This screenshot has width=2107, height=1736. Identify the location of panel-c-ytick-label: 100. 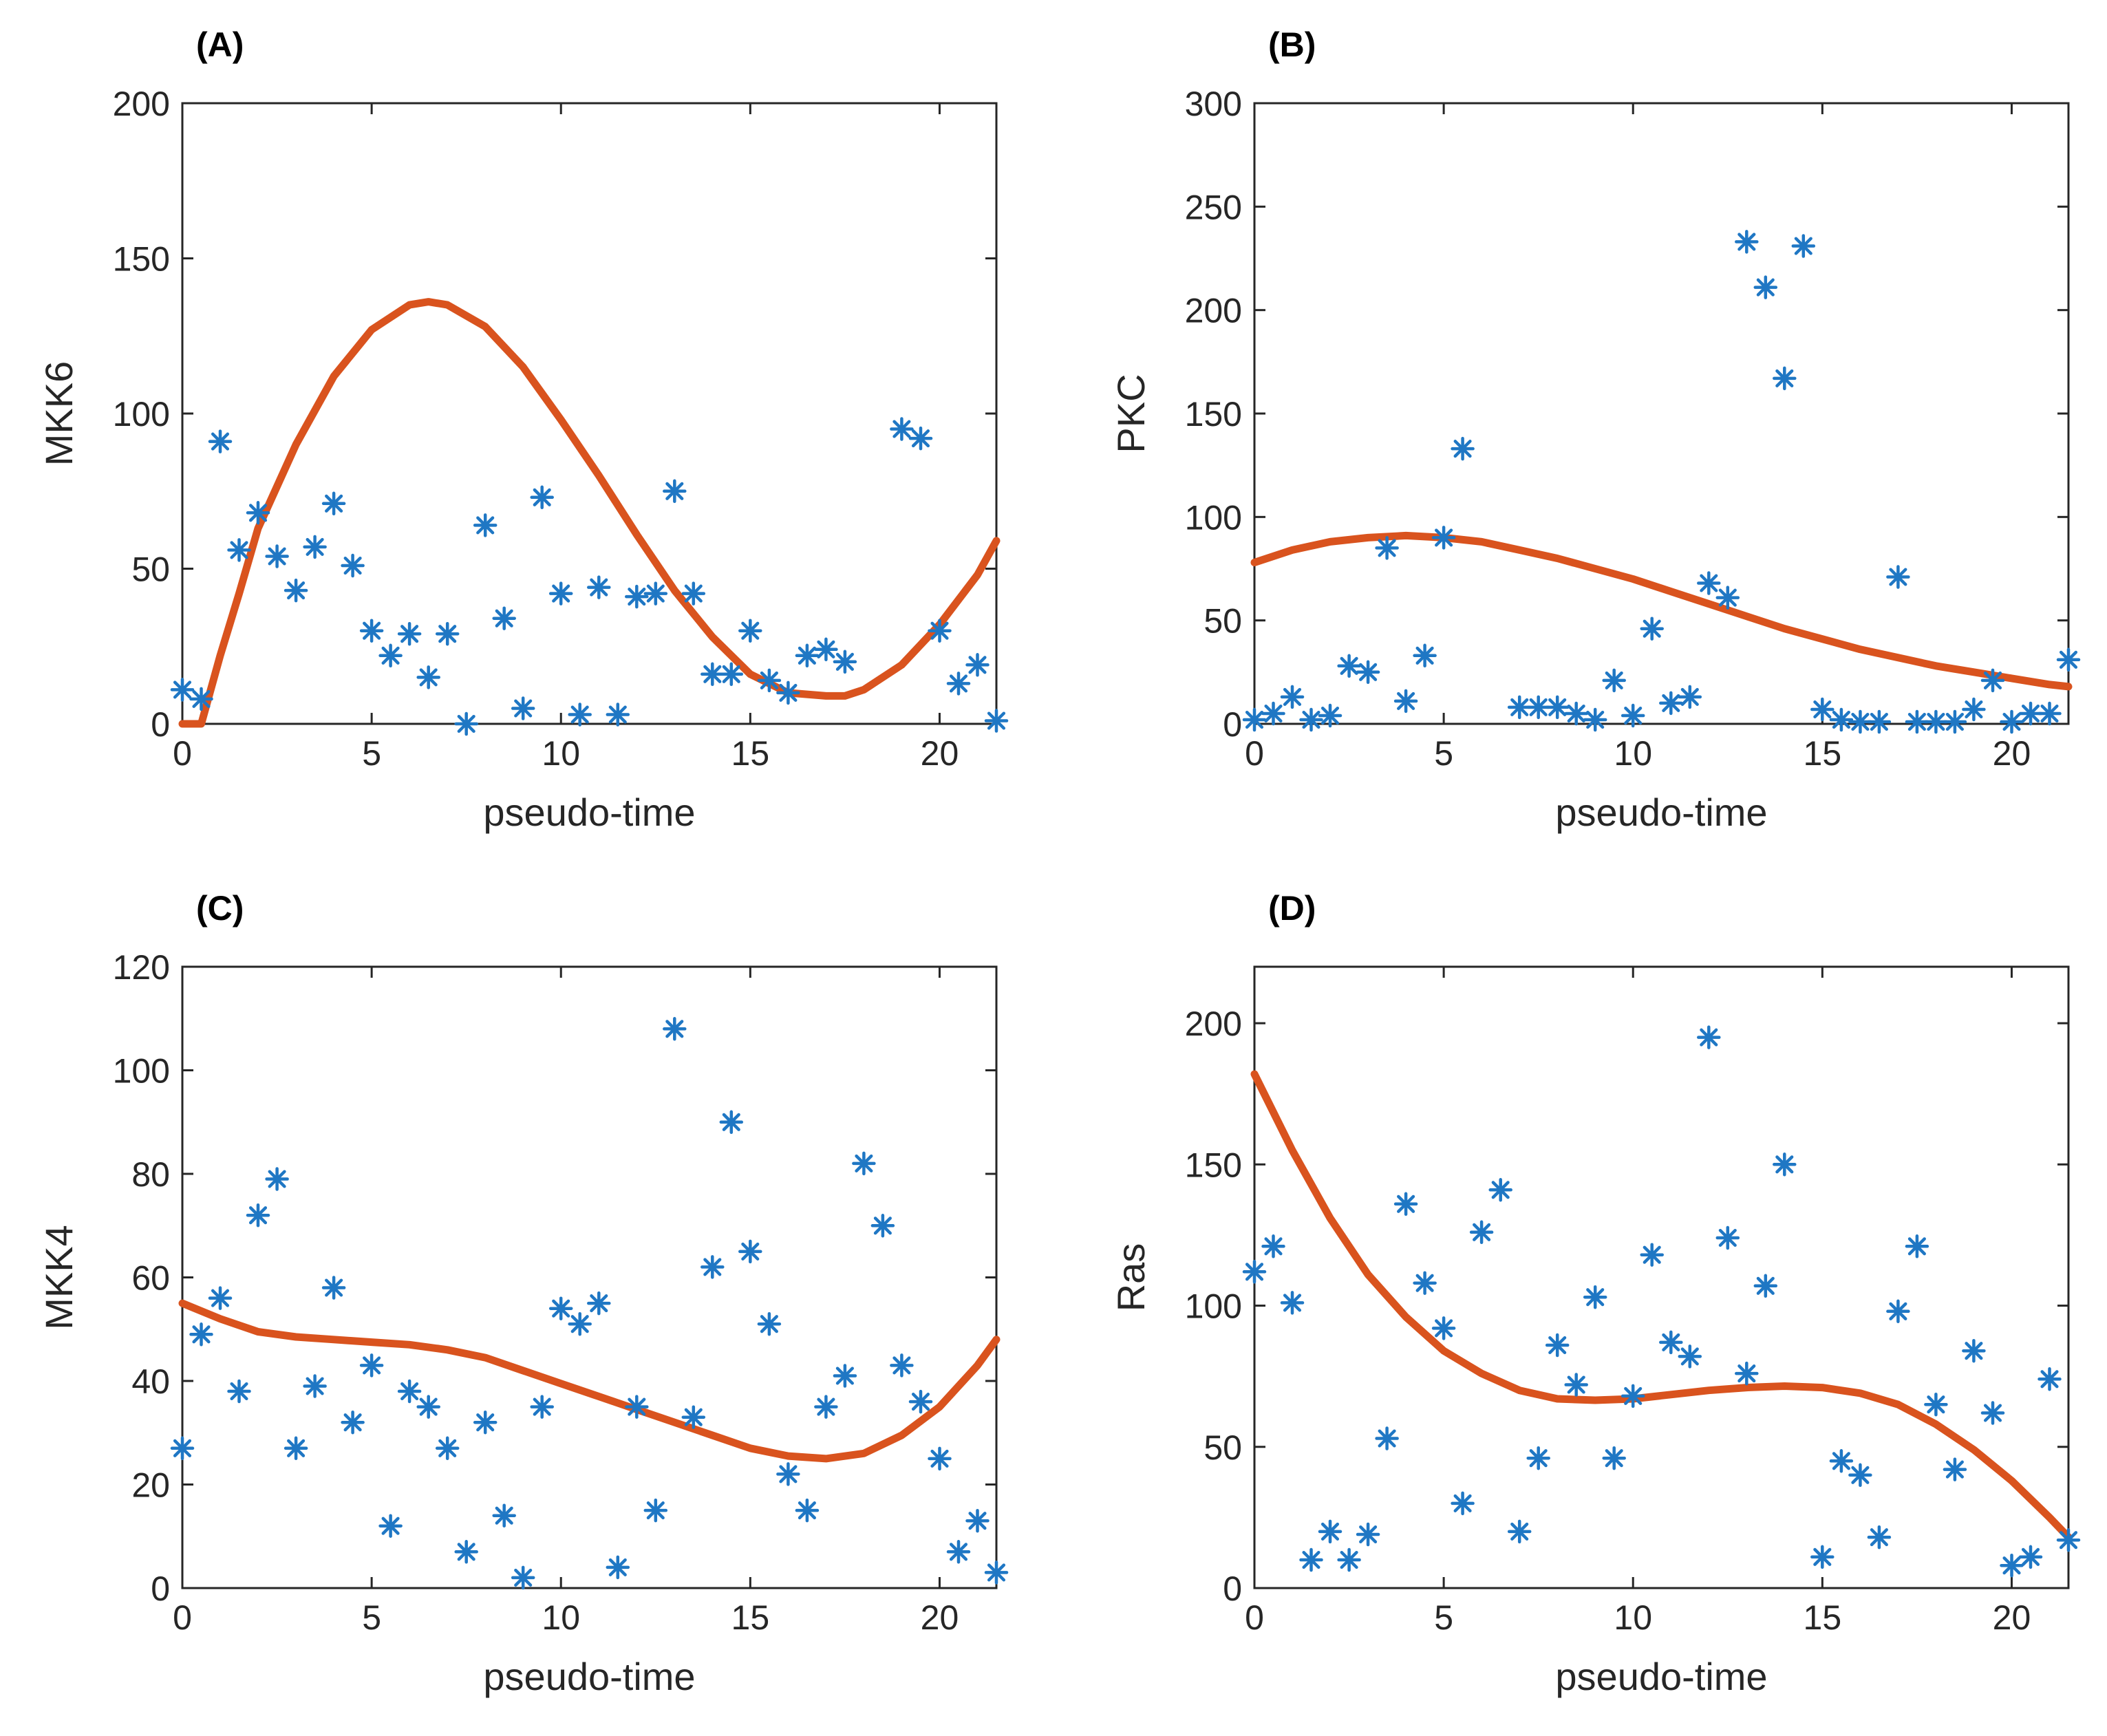
(141, 1071).